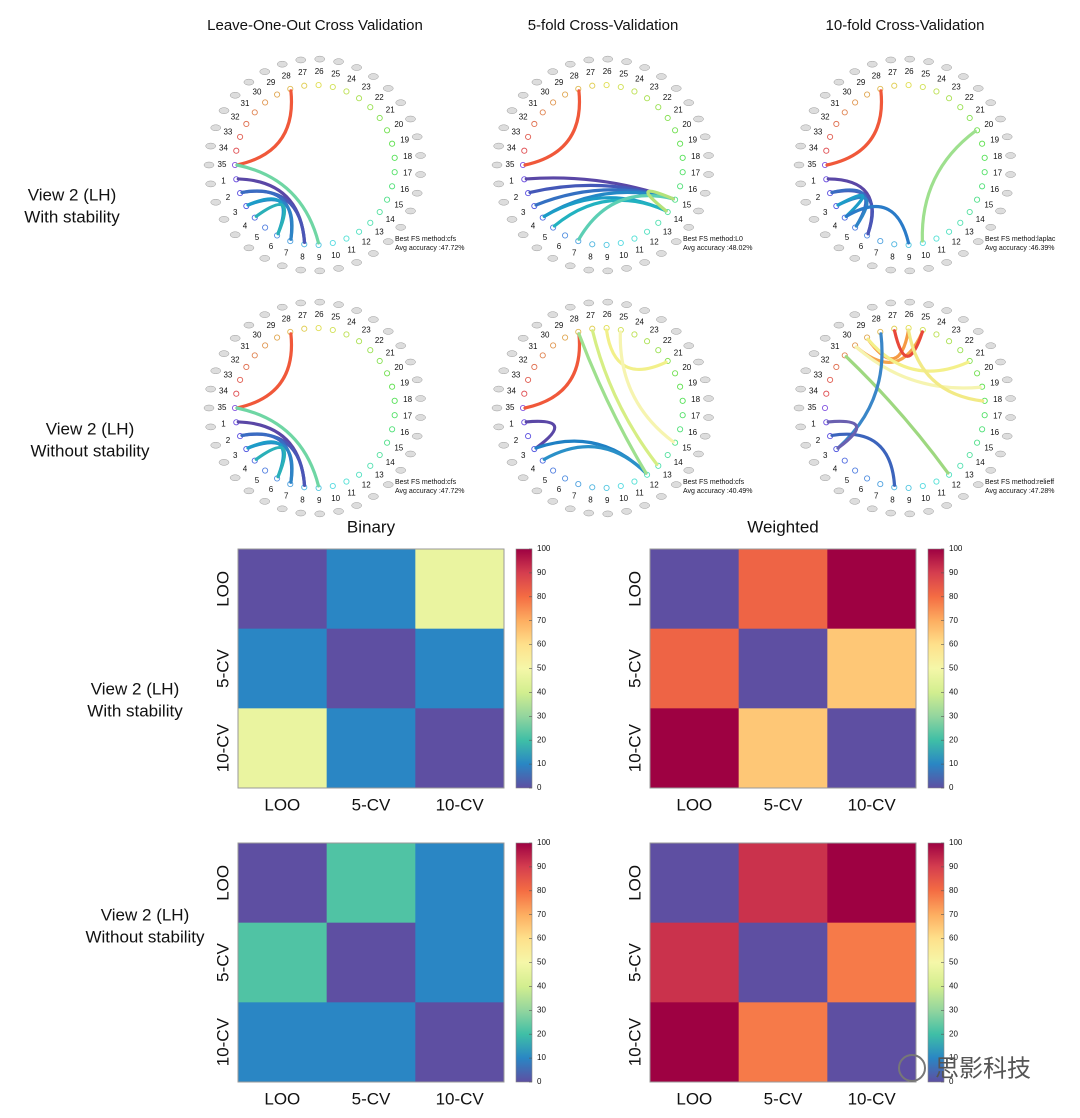 Image resolution: width=1080 pixels, height=1118 pixels. I want to click on accuracy-note: Avg accuracy :46.39%, so click(1020, 248).